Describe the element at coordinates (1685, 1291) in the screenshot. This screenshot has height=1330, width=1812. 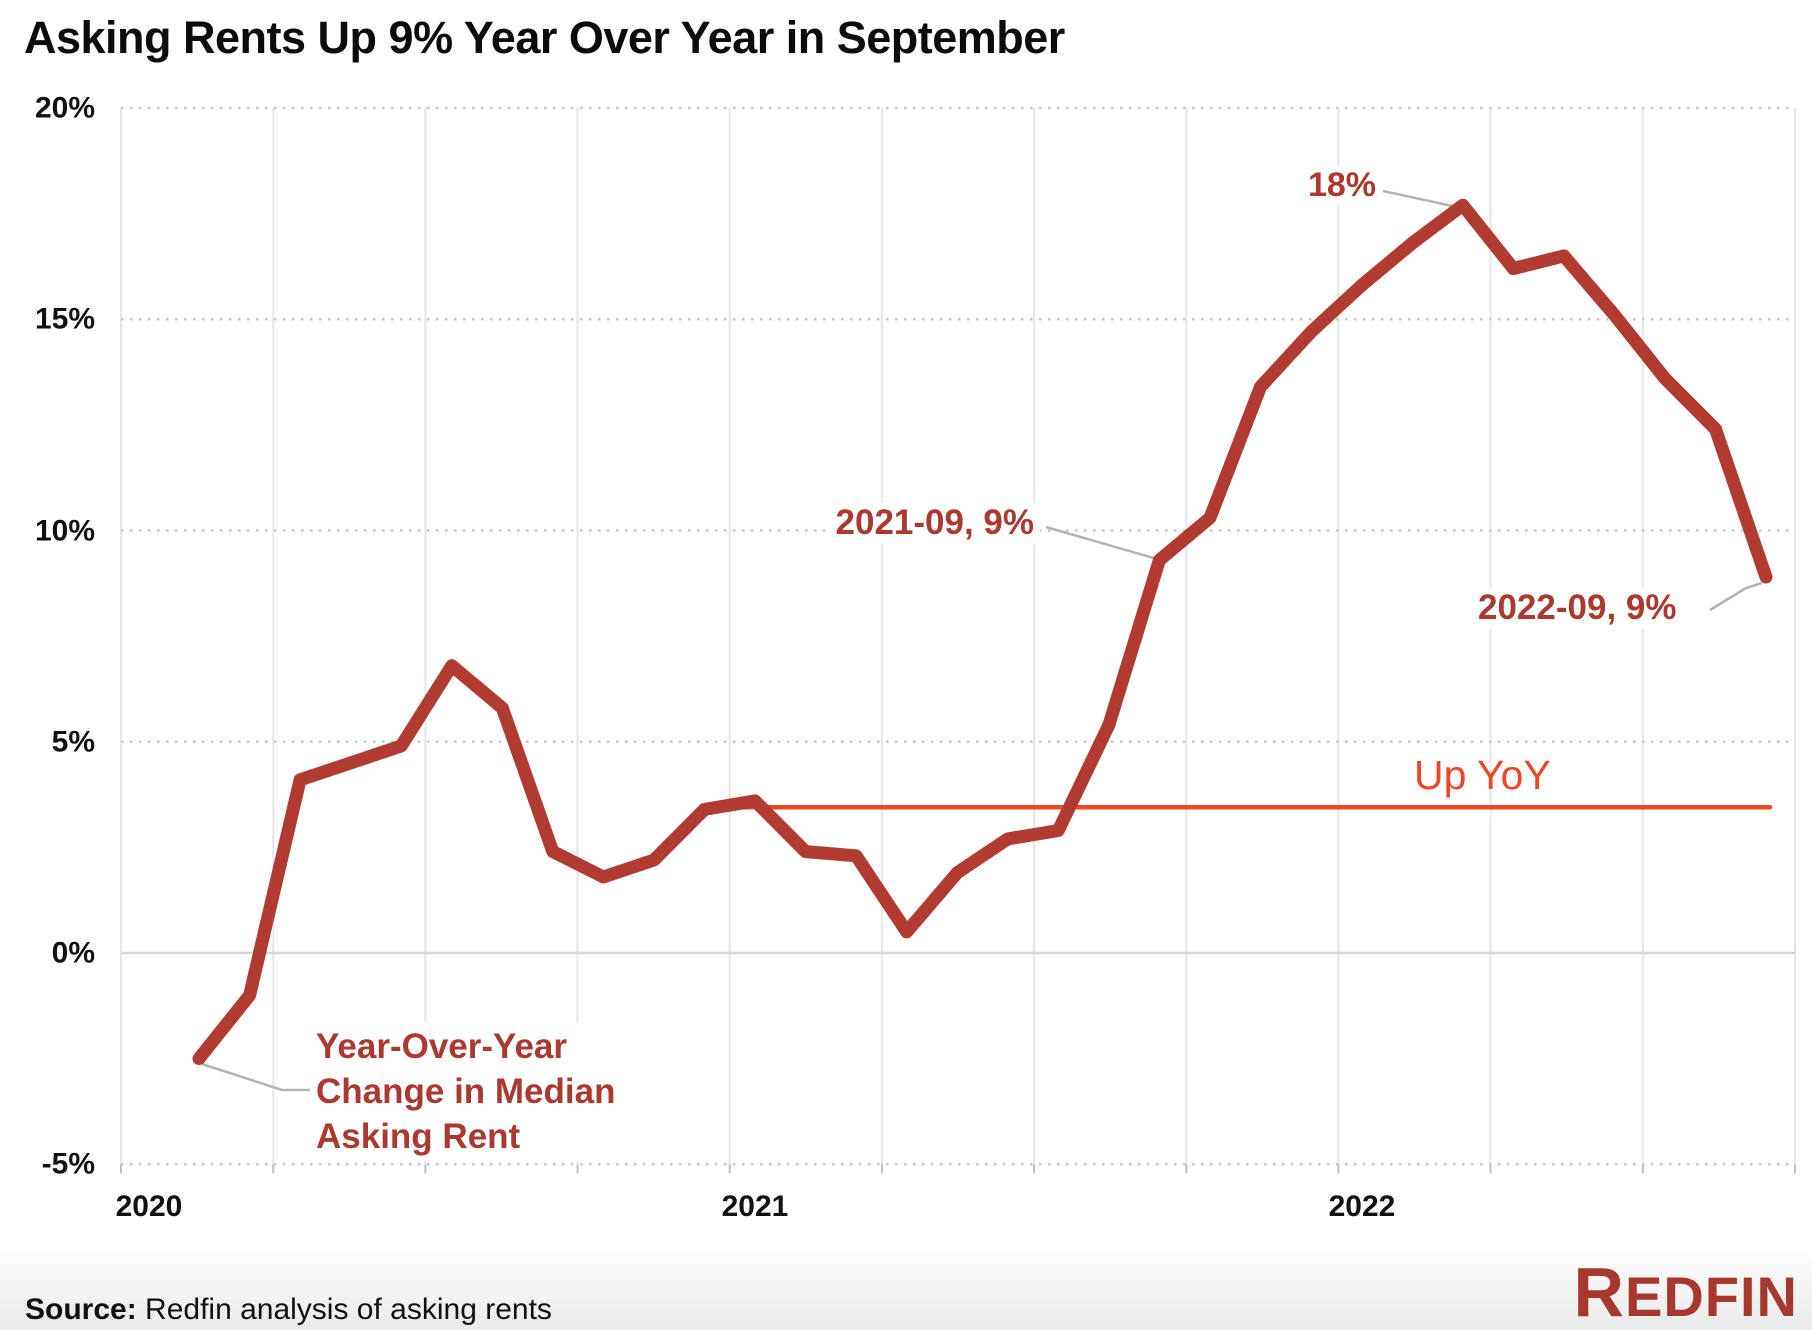
I see `redfin-logo: REDFIN` at that location.